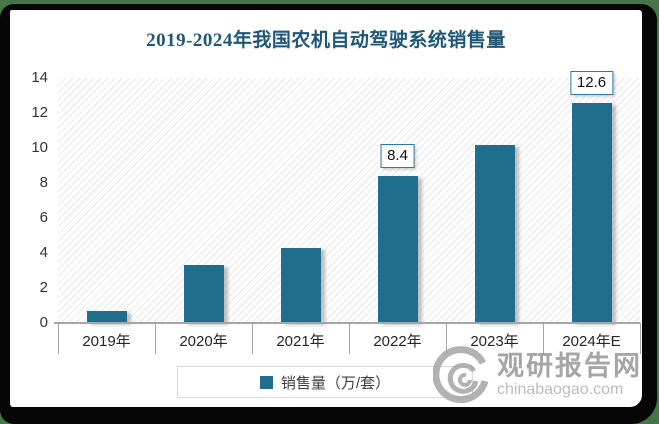  I want to click on y-axis-label-6: 6, so click(43, 217).